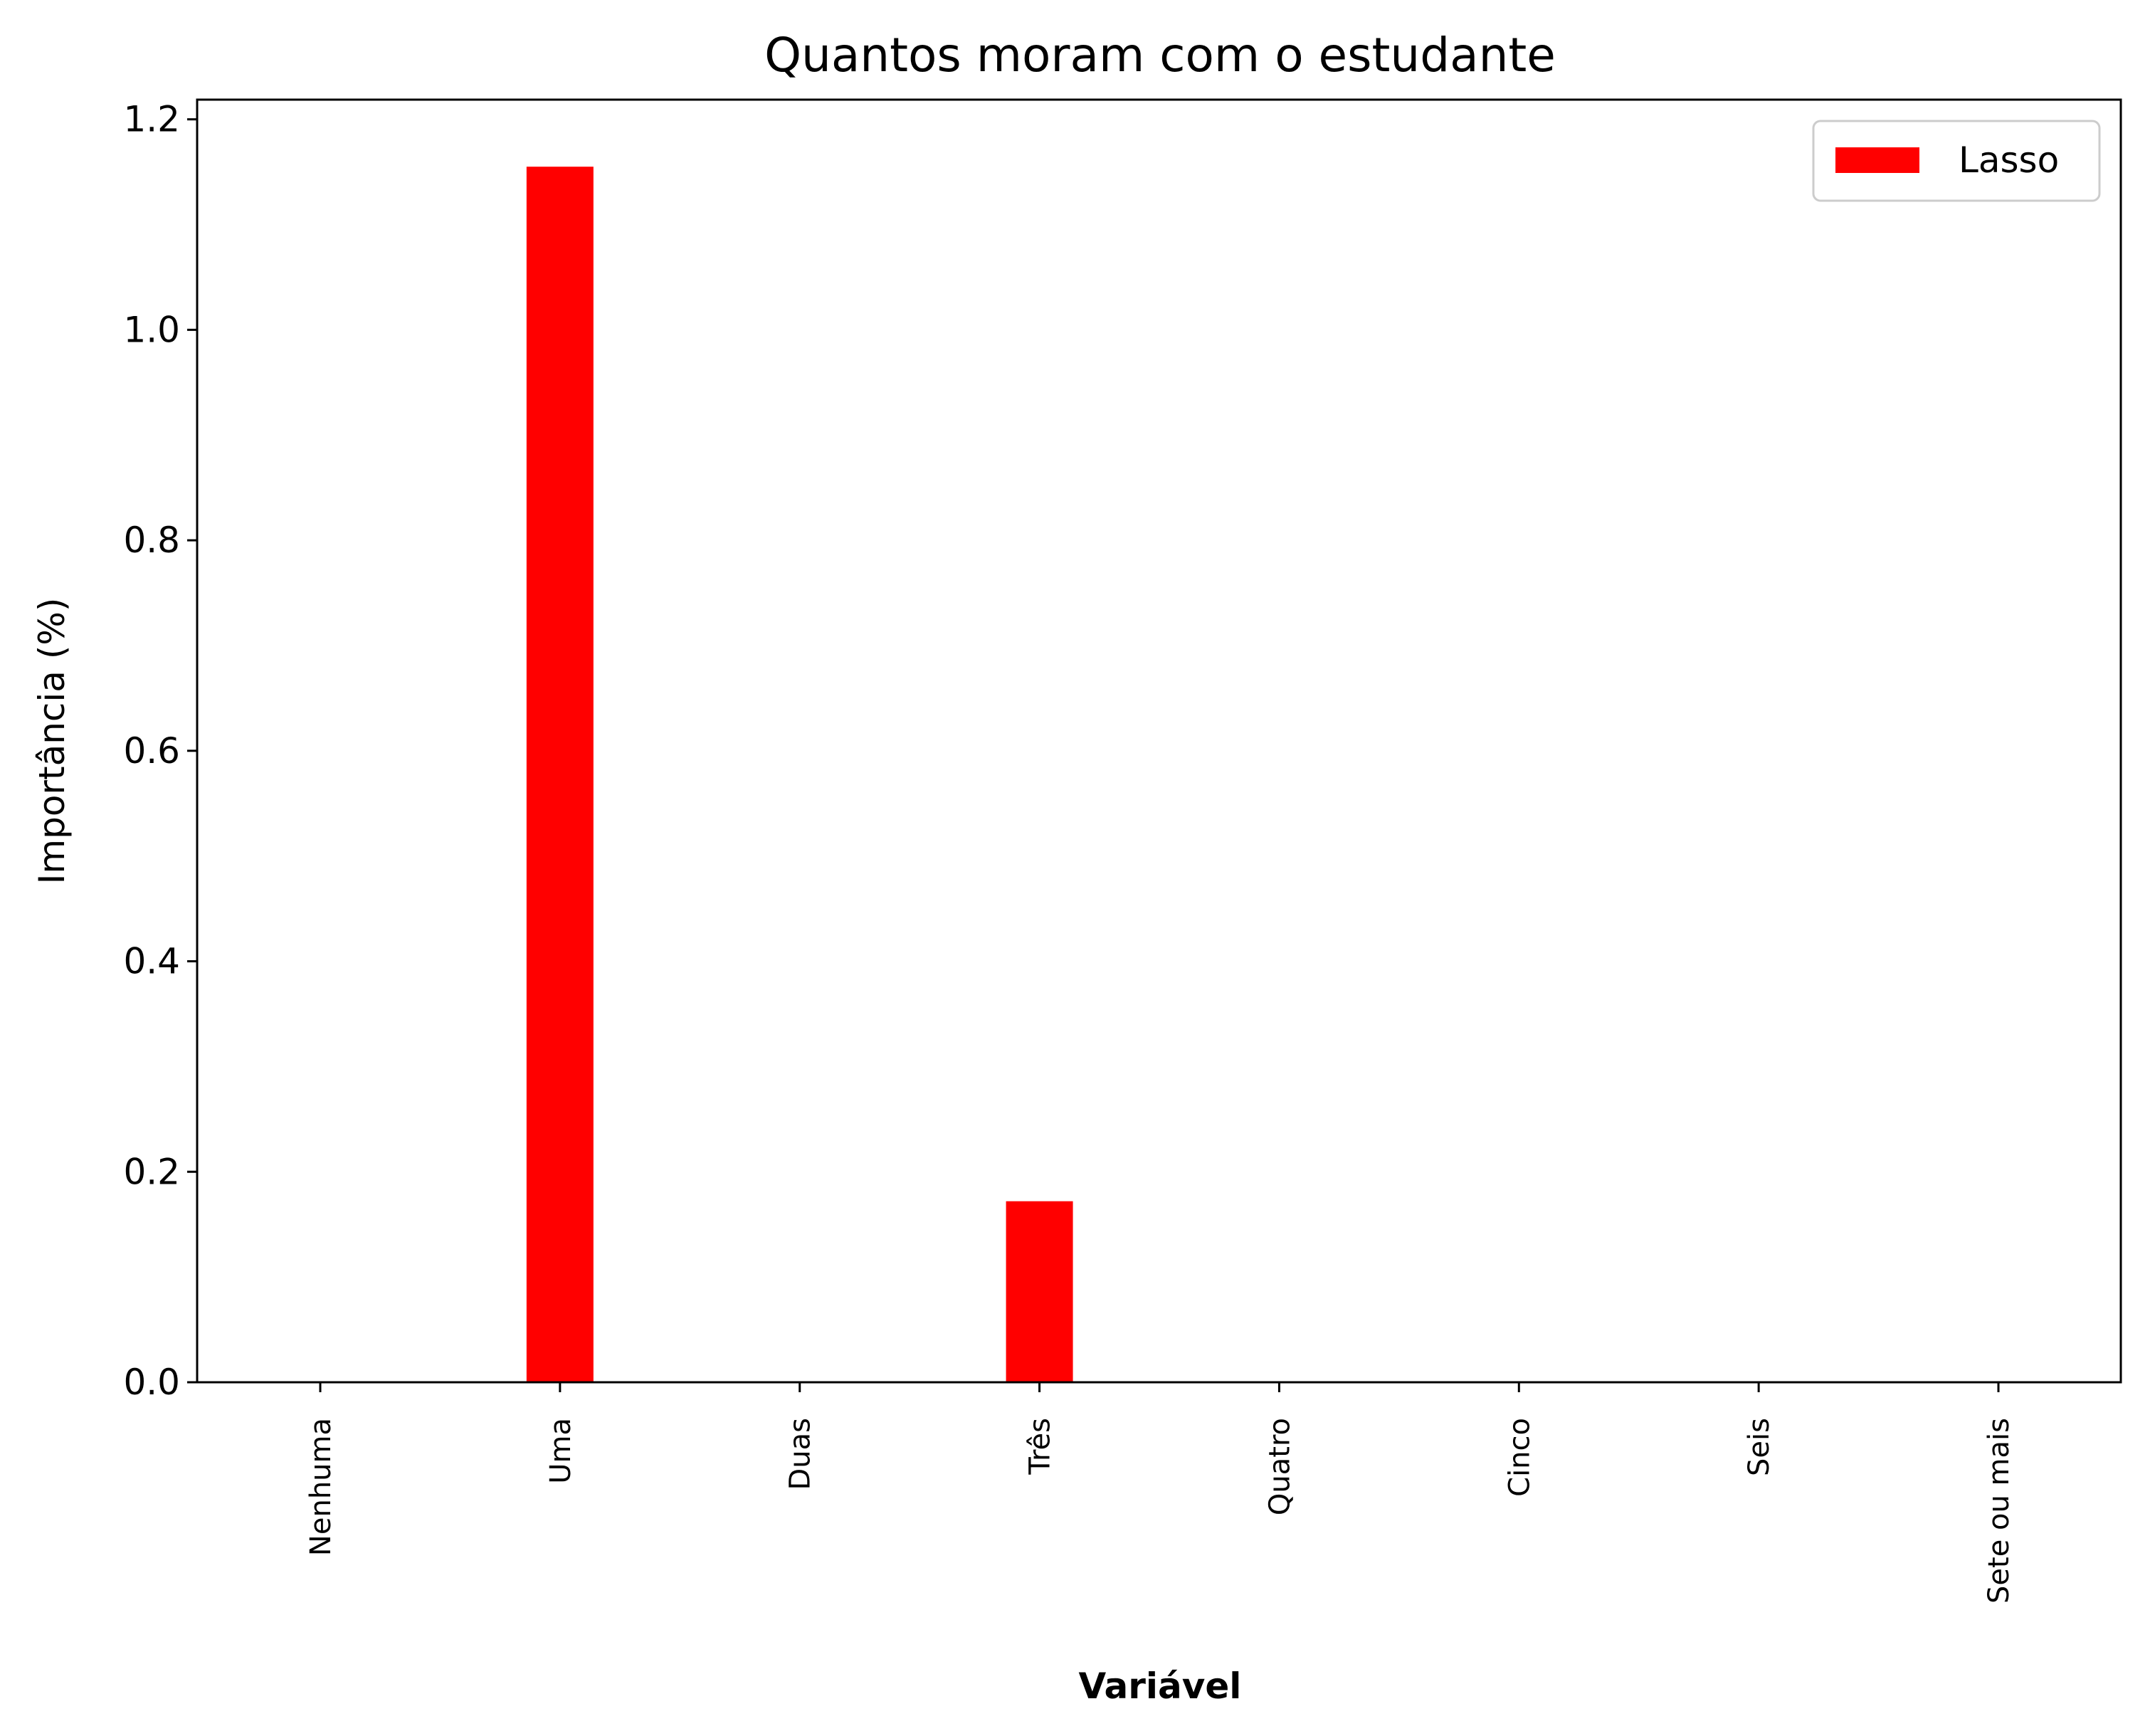 Image resolution: width=2150 pixels, height=1736 pixels. What do you see at coordinates (1039, 1291) in the screenshot?
I see `bar-três` at bounding box center [1039, 1291].